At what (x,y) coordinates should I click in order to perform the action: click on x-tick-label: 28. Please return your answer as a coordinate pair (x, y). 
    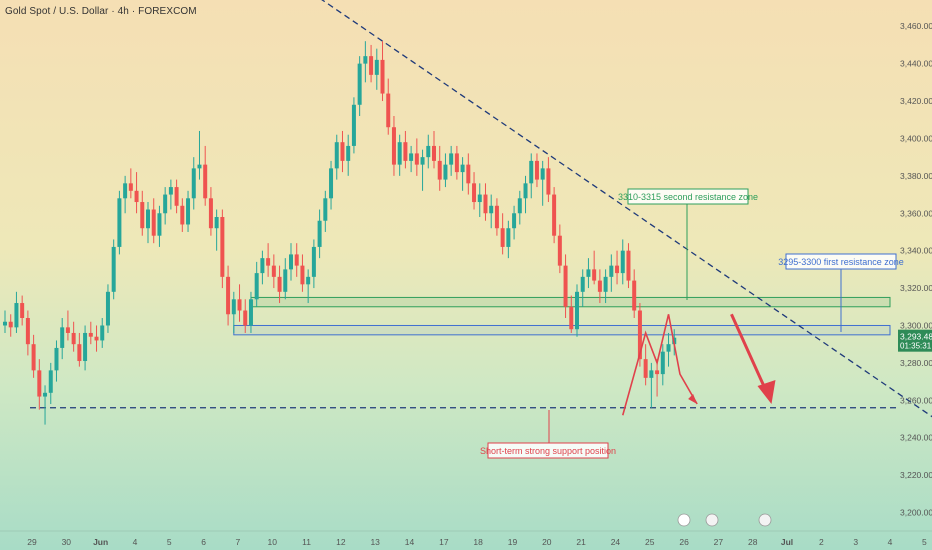
    Looking at the image, I should click on (753, 542).